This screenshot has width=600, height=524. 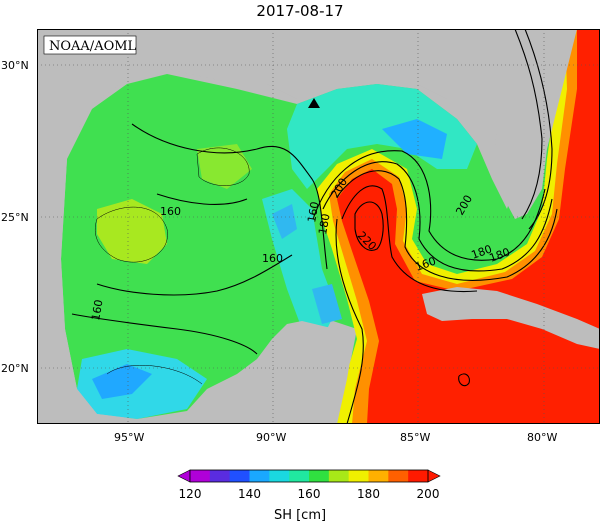 I want to click on contour-label: 180, so click(x=324, y=224).